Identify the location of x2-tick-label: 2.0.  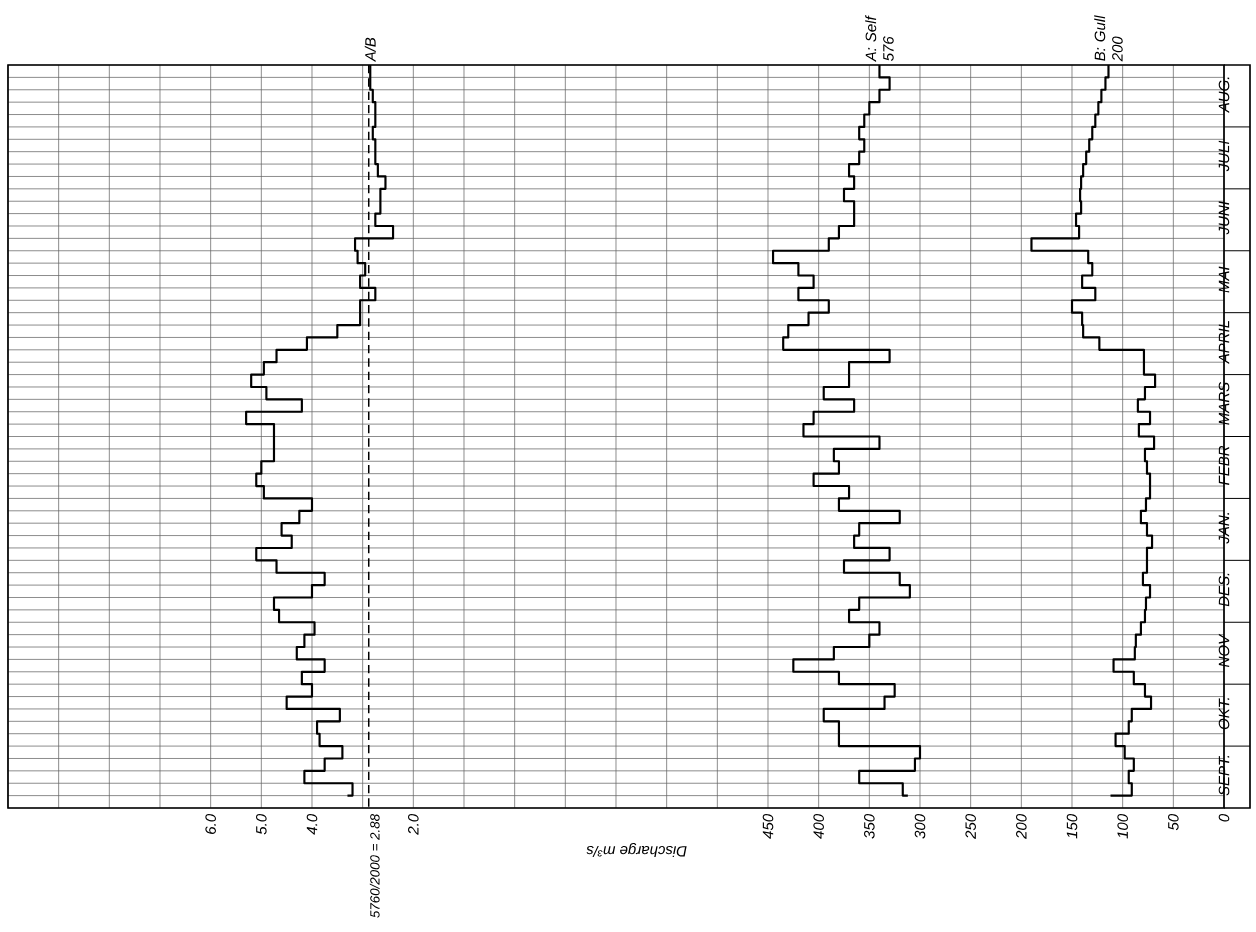
(413, 824).